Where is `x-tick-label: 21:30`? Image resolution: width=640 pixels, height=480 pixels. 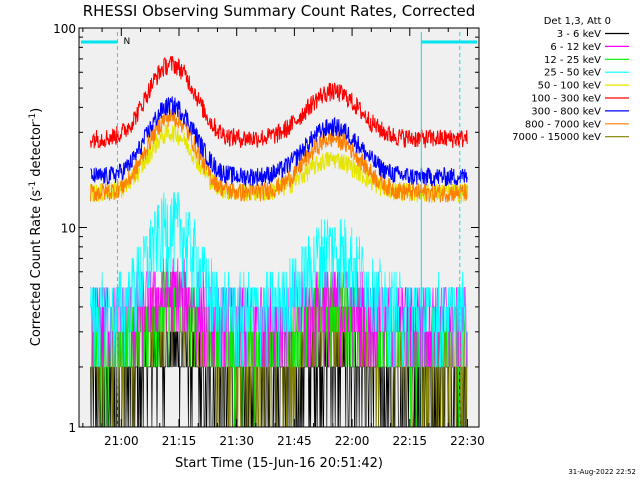
x-tick-label: 21:30 is located at coordinates (236, 441).